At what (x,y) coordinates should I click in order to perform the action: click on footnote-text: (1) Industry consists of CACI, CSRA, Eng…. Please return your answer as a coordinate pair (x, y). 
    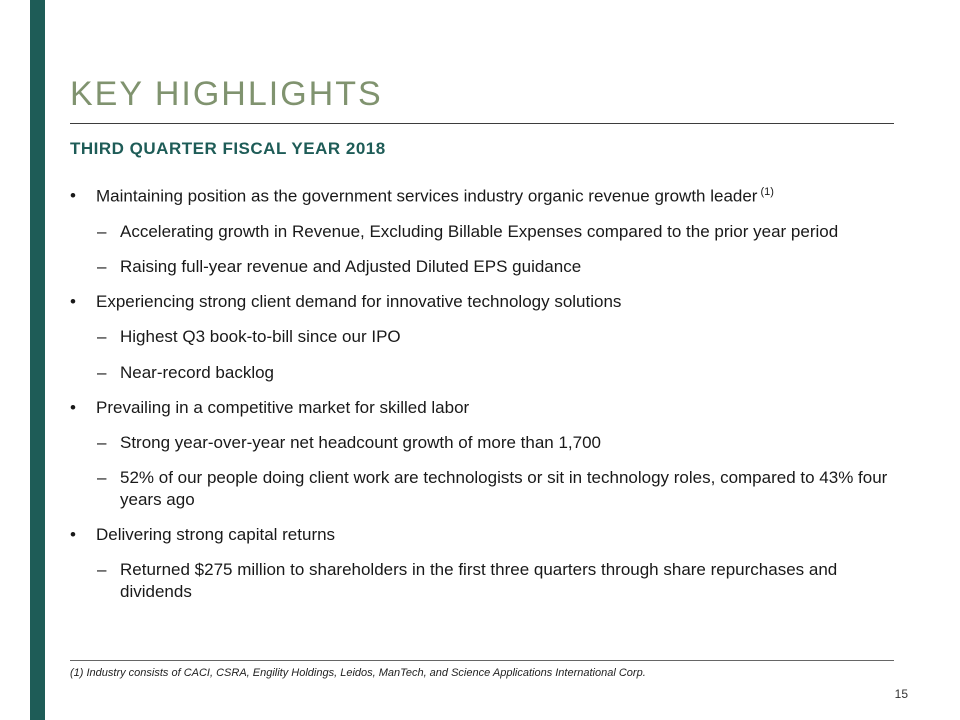
    Looking at the image, I should click on (358, 673).